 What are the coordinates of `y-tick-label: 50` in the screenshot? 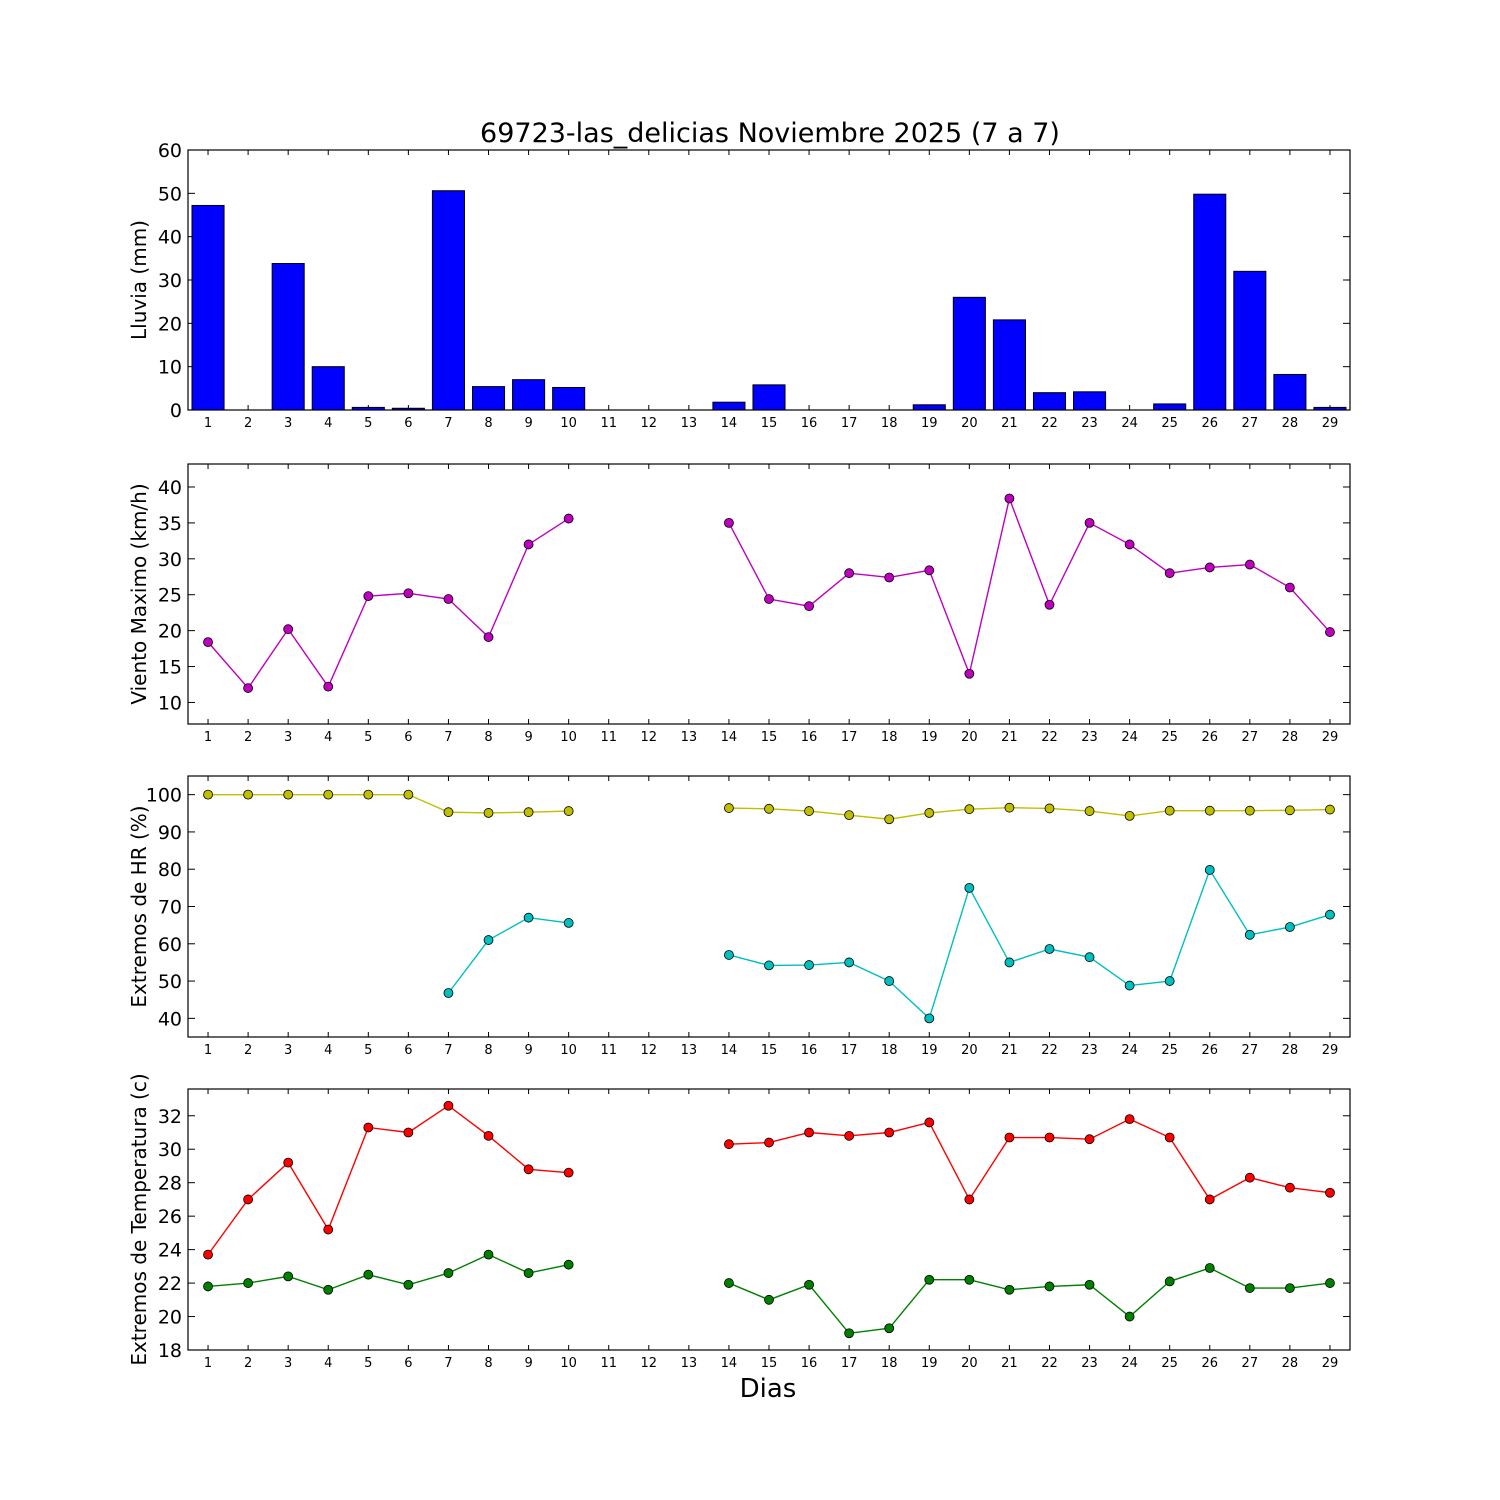 It's located at (170, 982).